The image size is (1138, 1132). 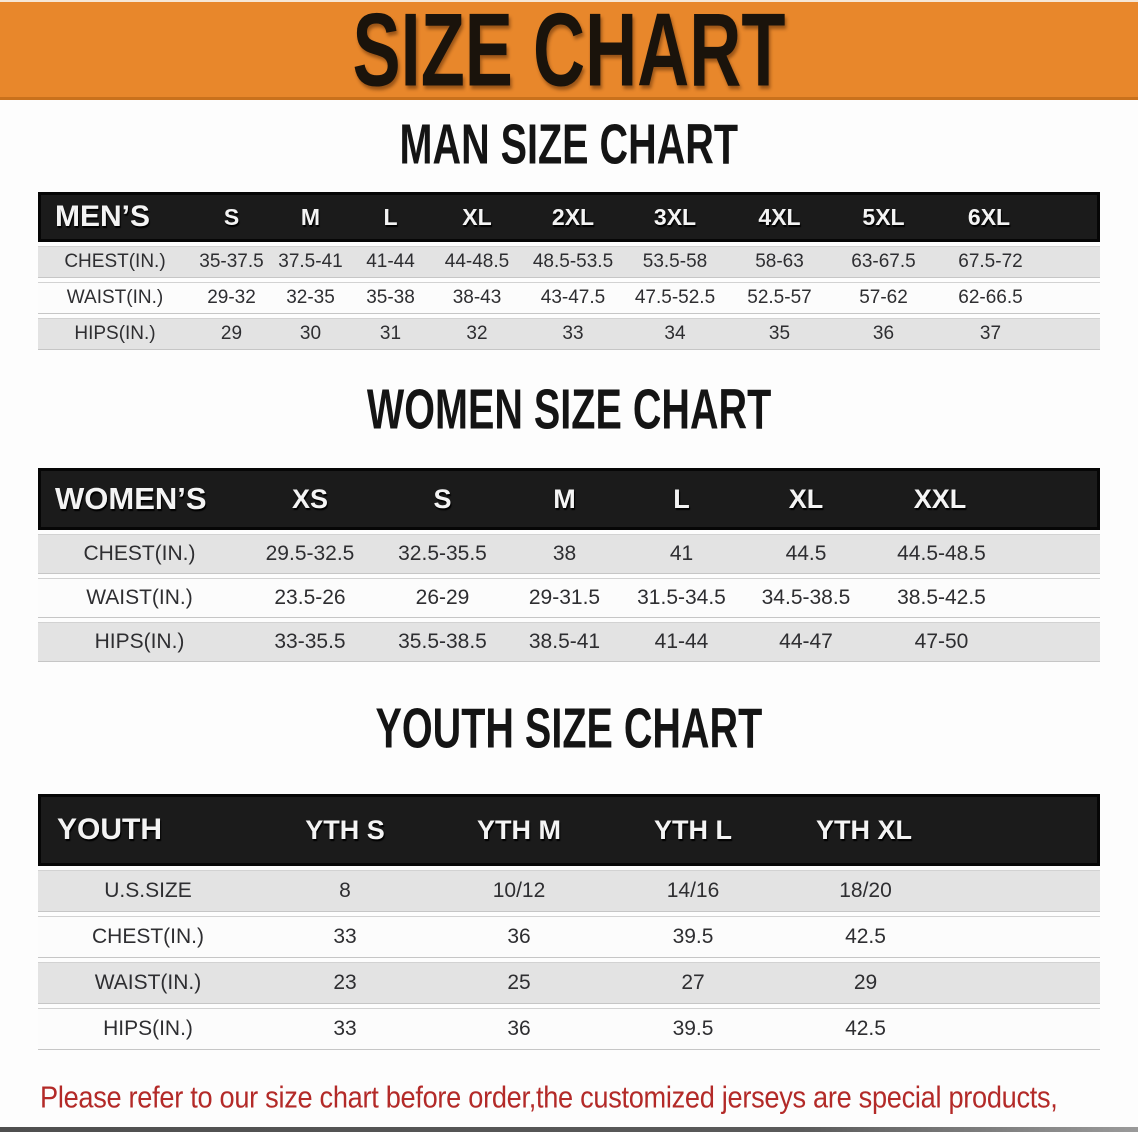 I want to click on women-section-title: WOMEN SIZE CHART, so click(x=569, y=409).